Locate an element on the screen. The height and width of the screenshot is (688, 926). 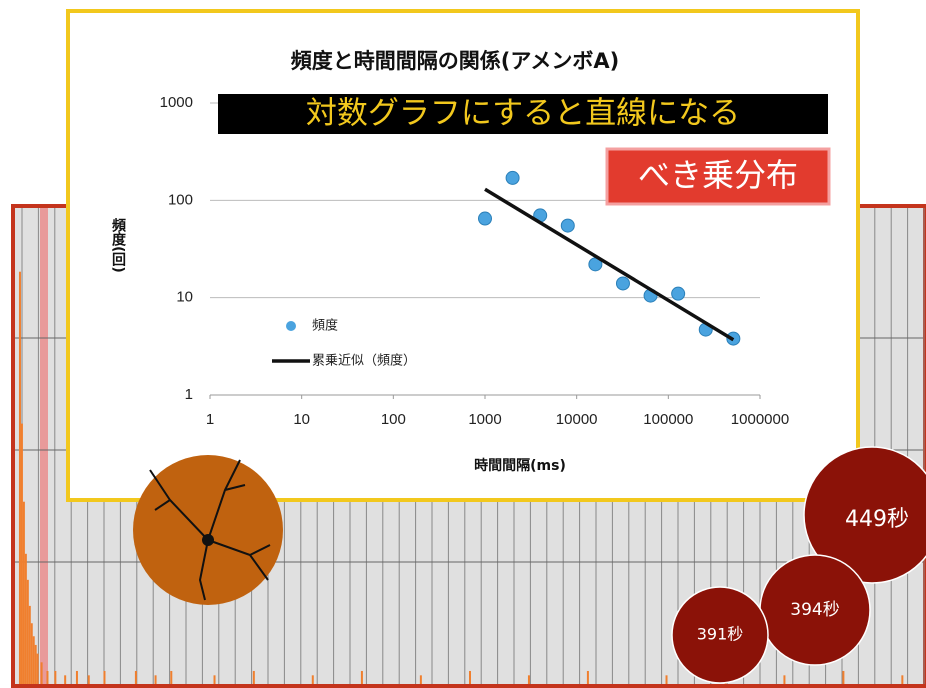
x-axis-label: 時間間隔(ms) is located at coordinates (520, 465).